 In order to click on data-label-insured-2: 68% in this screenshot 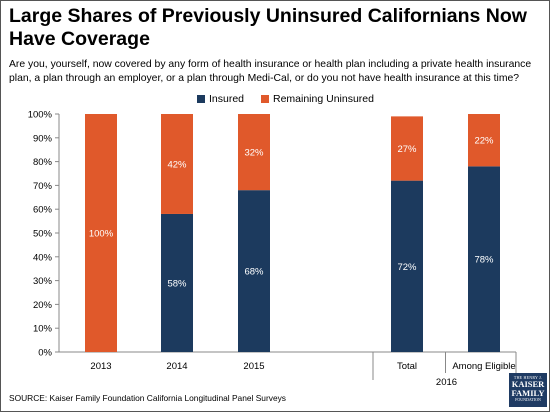, I will do `click(254, 272)`.